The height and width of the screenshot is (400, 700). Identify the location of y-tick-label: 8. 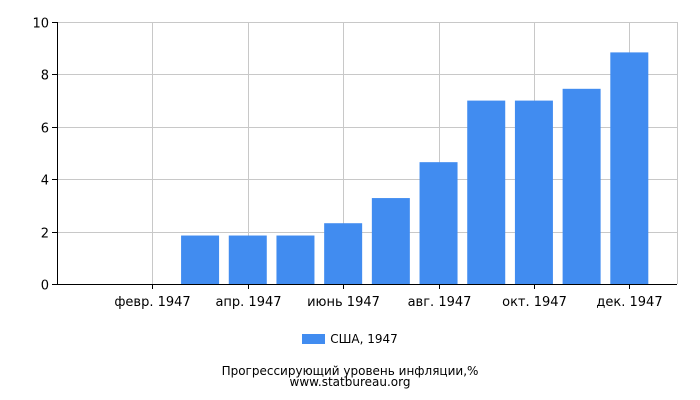
(45, 76).